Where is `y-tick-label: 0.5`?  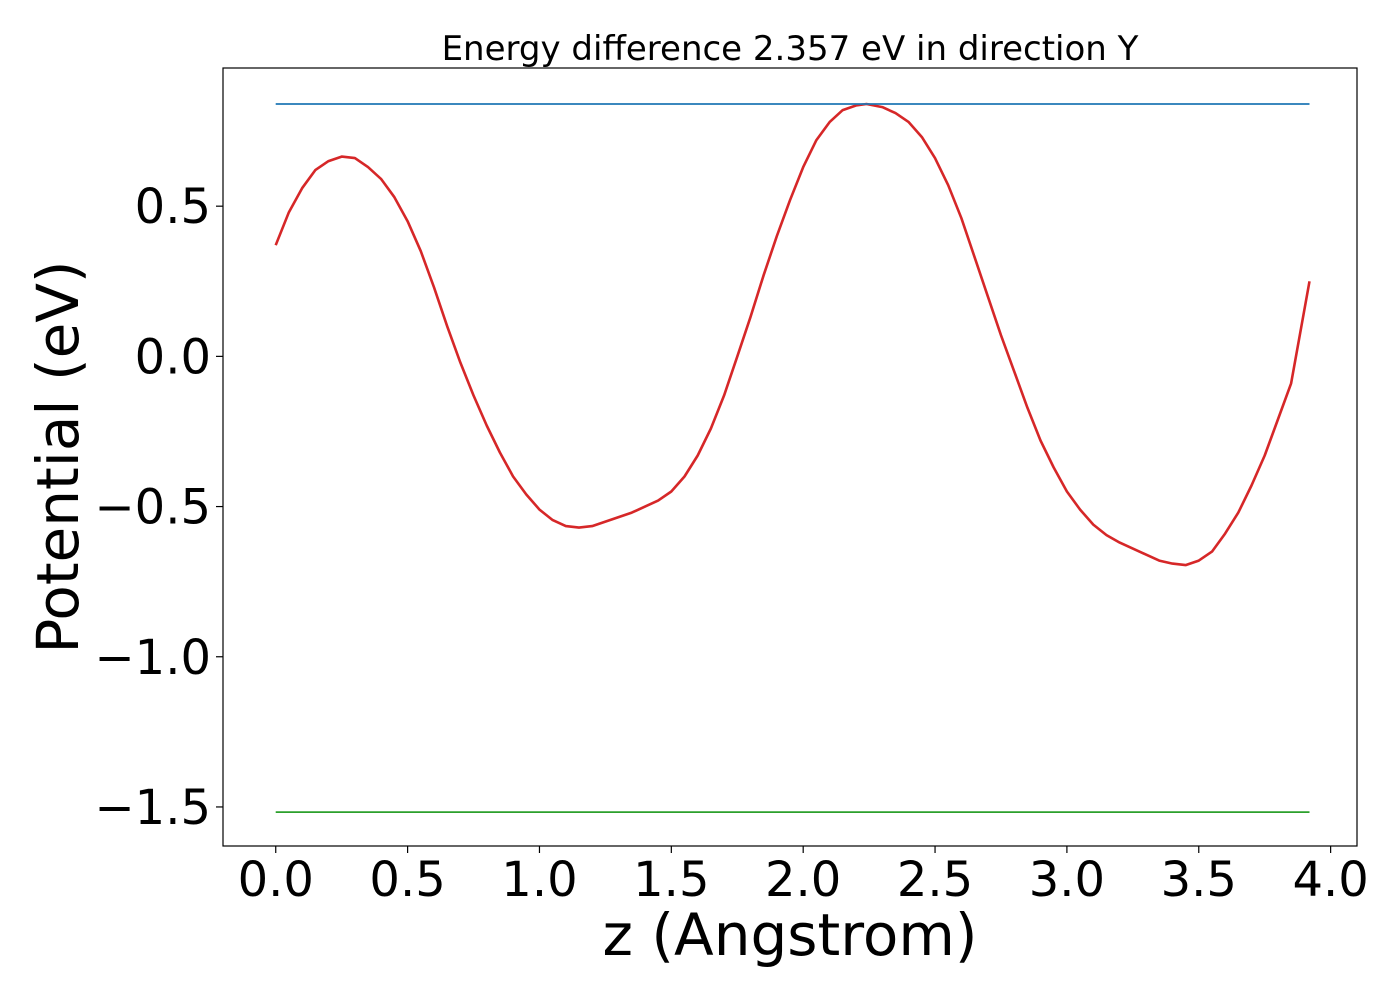
y-tick-label: 0.5 is located at coordinates (173, 207).